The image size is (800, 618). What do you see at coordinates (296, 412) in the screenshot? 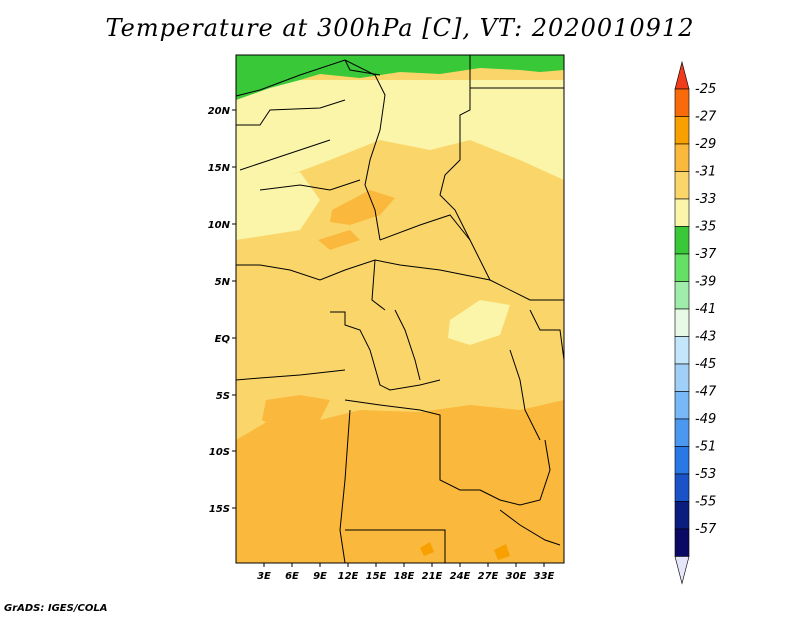
I see `field-orange-west` at bounding box center [296, 412].